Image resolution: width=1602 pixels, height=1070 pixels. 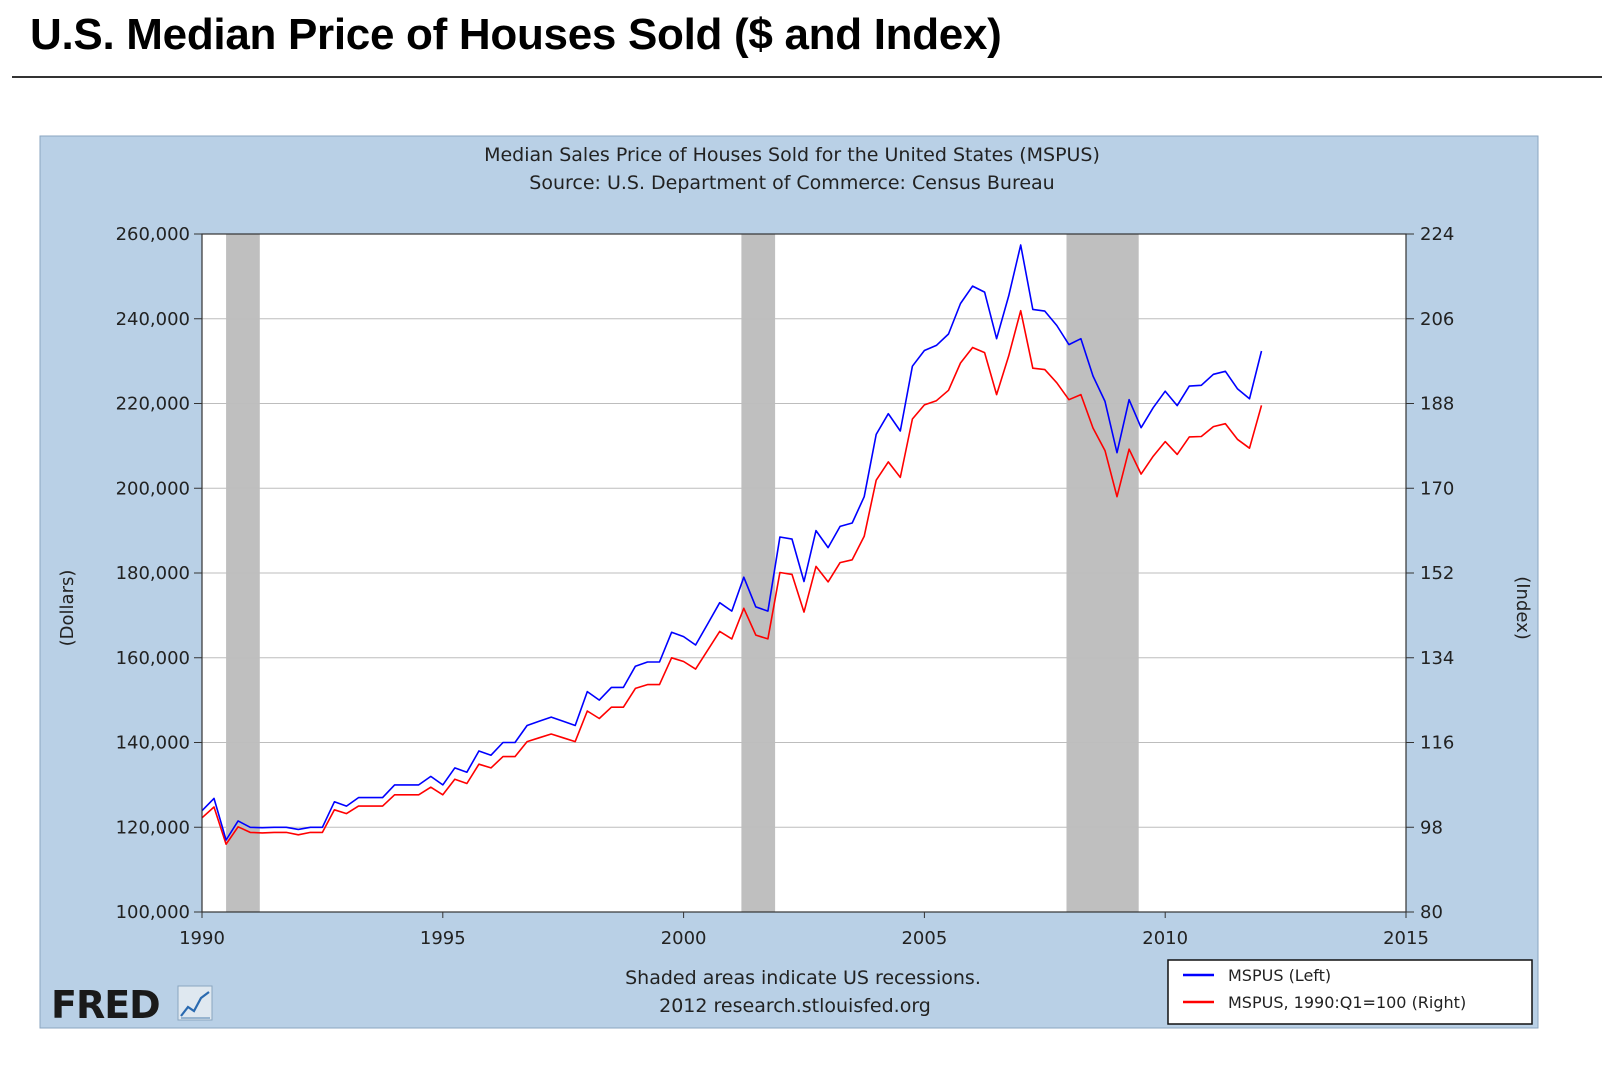 I want to click on legend-box, so click(x=1350, y=992).